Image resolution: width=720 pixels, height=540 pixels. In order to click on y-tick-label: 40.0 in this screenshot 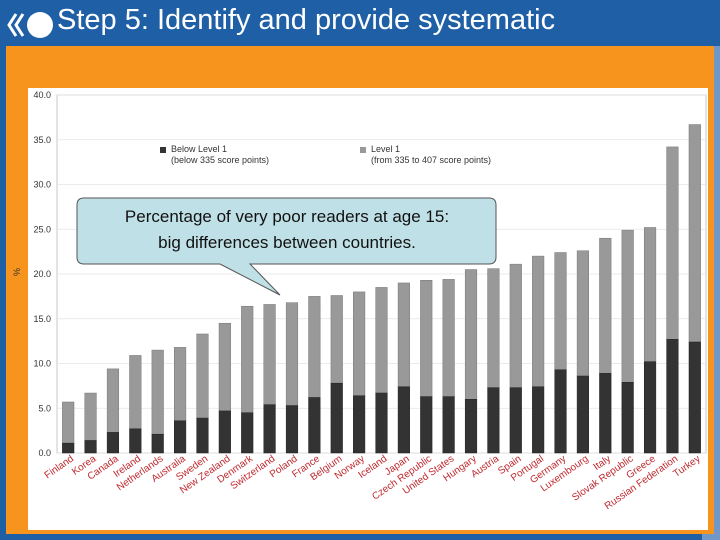, I will do `click(42, 95)`.